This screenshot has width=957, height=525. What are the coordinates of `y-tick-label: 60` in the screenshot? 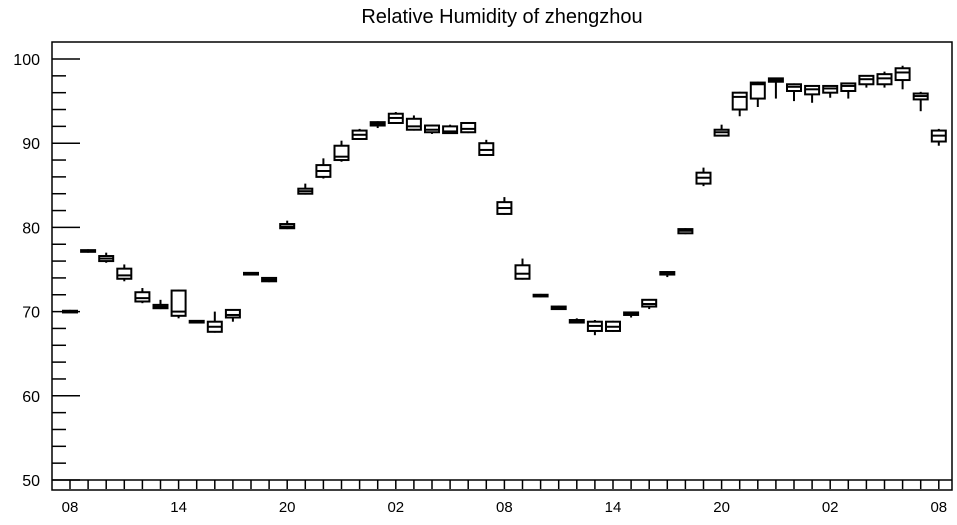 It's located at (31, 397).